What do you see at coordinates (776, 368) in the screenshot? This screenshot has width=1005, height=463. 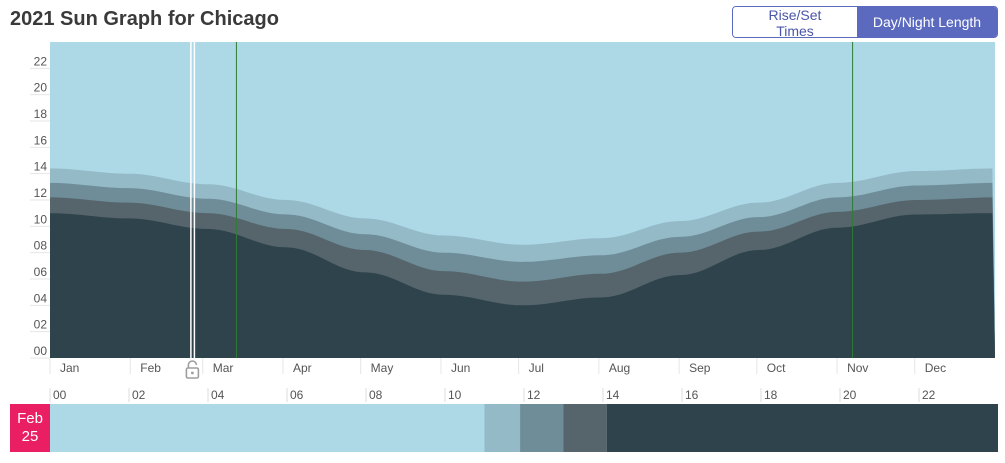 I see `x-tick-label-Oct: Oct` at bounding box center [776, 368].